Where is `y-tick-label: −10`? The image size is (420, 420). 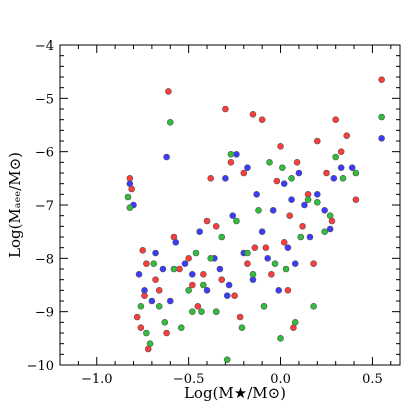 y-tick-label: −10 is located at coordinates (40, 366).